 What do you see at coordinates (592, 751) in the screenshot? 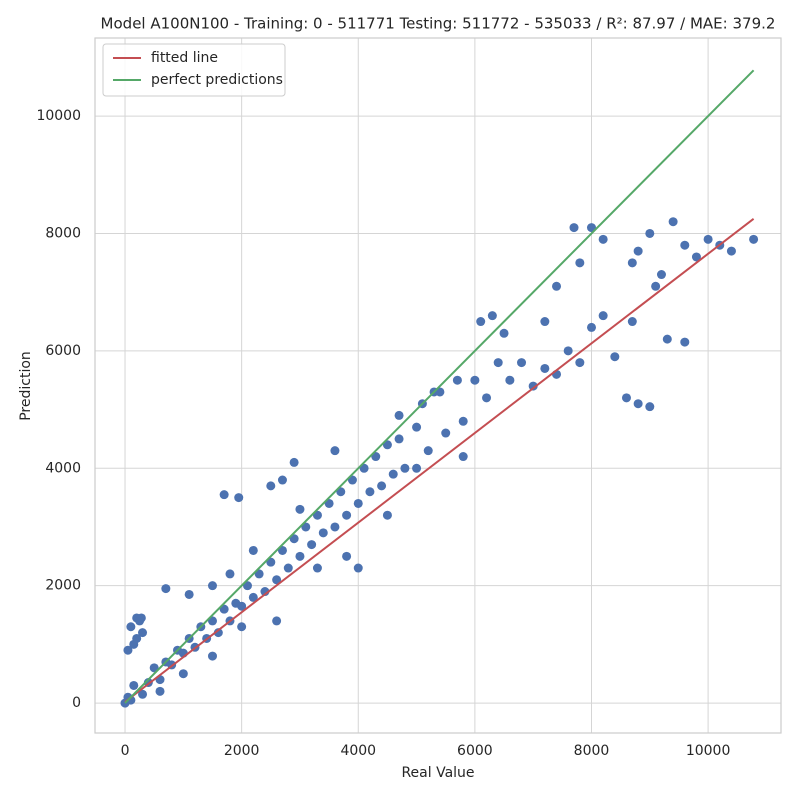
I see `x-tick-label: 8000` at bounding box center [592, 751].